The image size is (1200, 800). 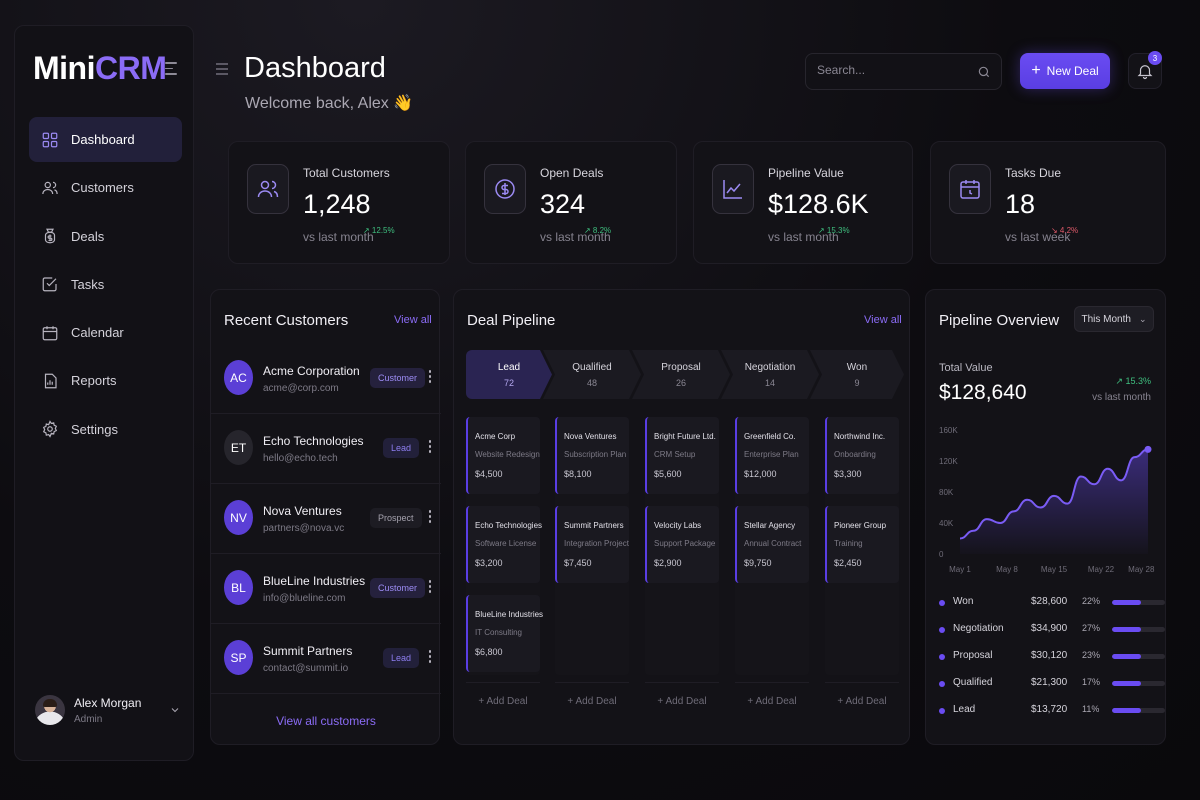 I want to click on y-tick-label: 160K, so click(x=948, y=430).